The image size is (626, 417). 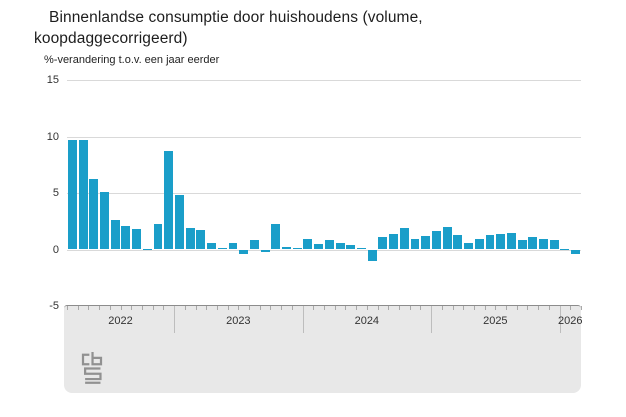 I want to click on year-label-2023: 2023, so click(x=238, y=321).